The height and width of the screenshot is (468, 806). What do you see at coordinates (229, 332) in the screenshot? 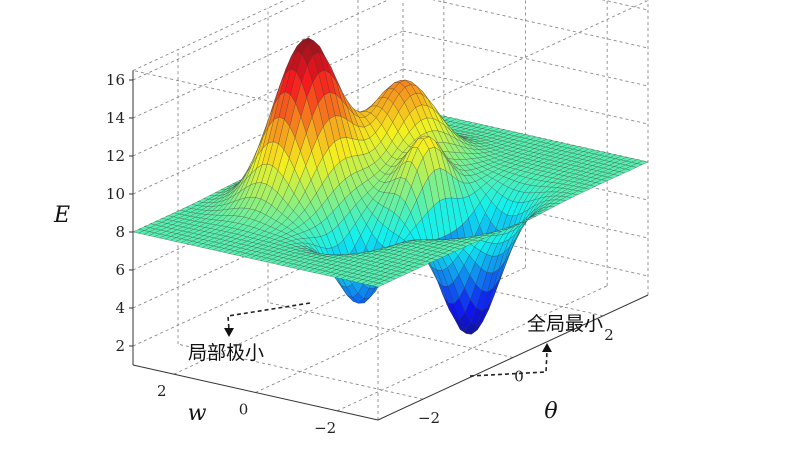
I see `local-minimum-arrowhead` at bounding box center [229, 332].